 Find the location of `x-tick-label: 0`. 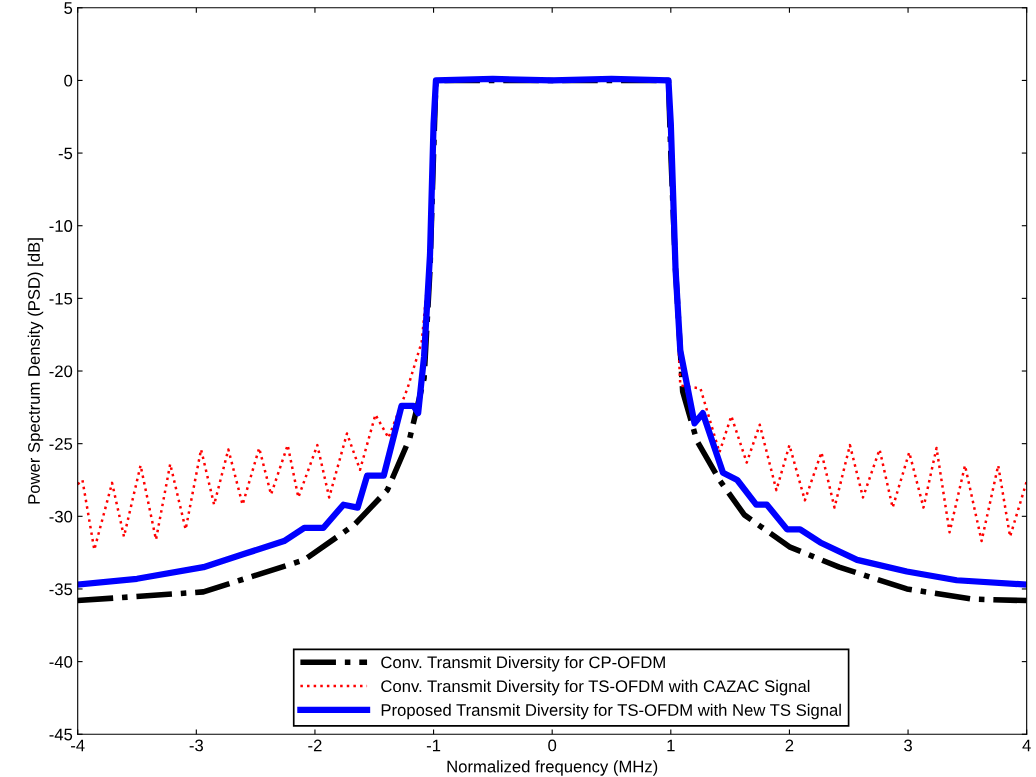

x-tick-label: 0 is located at coordinates (552, 745).